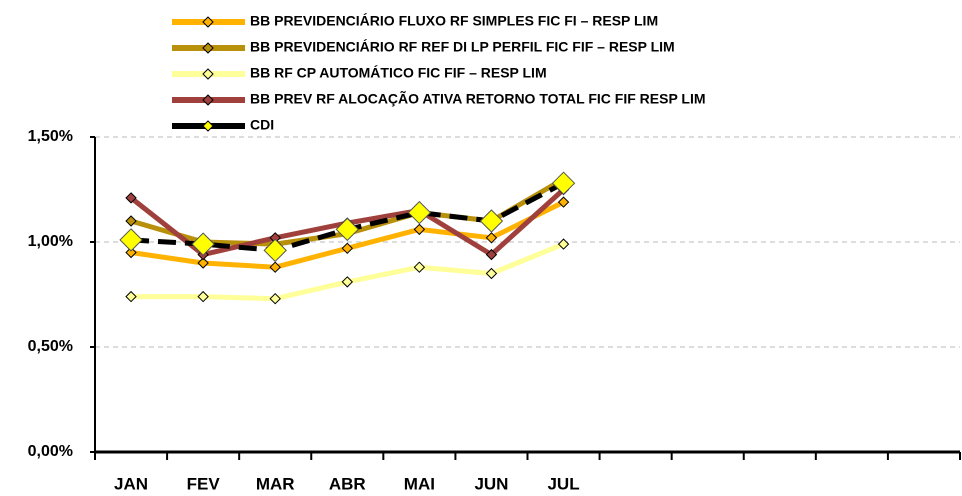  I want to click on legend-label: BB RF CP AUTOMÁTICO FIC FIF – RESP LIM, so click(398, 73).